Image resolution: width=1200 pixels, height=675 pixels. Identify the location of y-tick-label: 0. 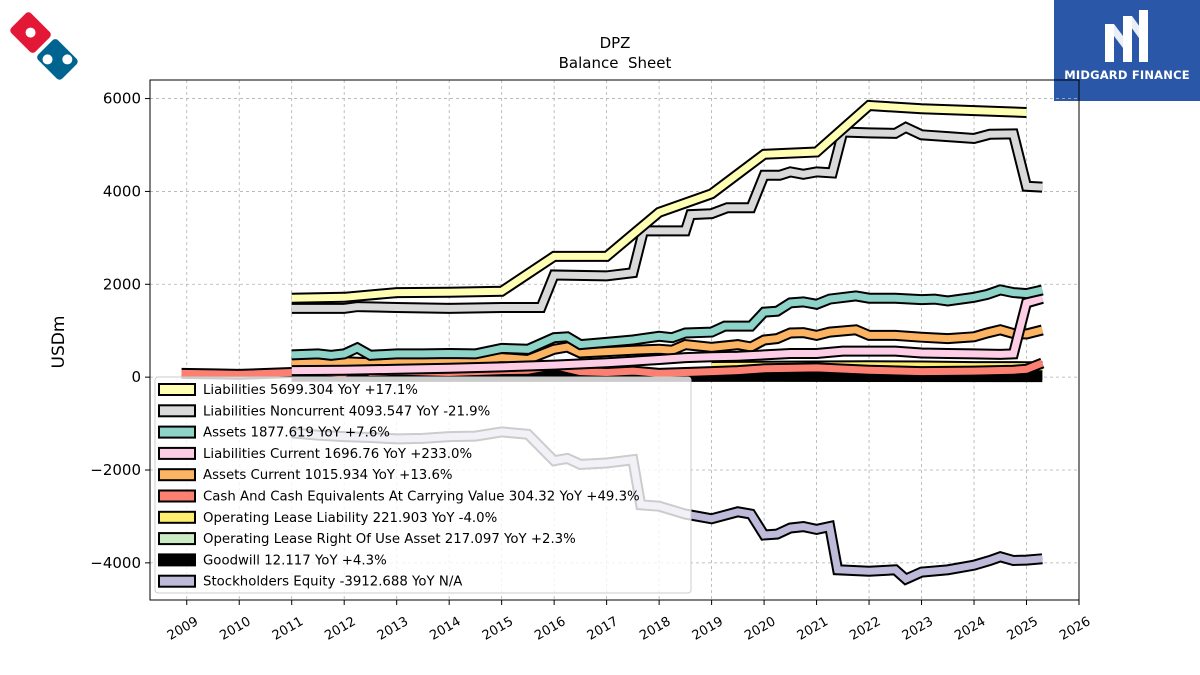
(136, 377).